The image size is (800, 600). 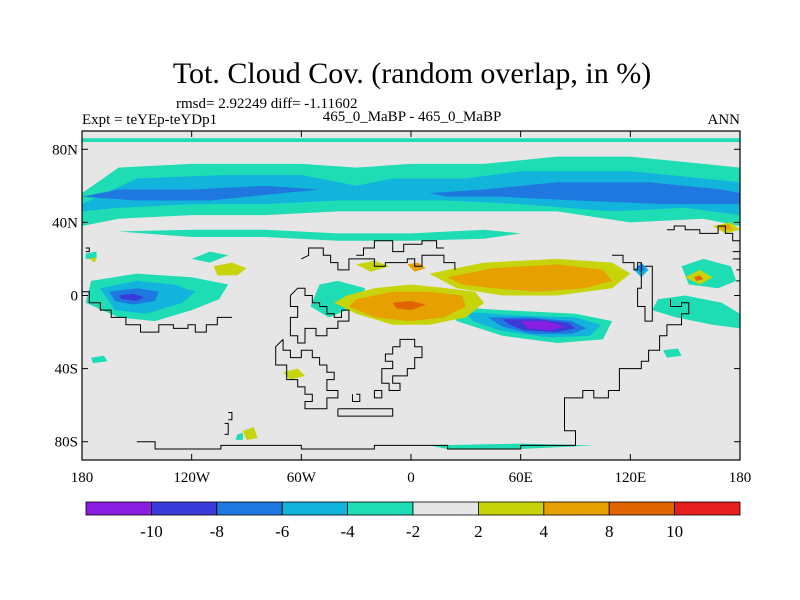 I want to click on y-tick-label: 40N, so click(x=65, y=223).